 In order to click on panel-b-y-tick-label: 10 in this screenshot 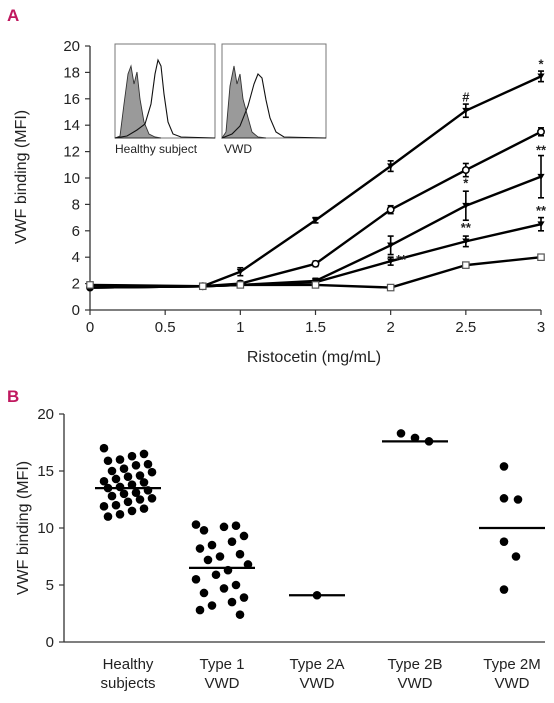, I will do `click(45, 528)`.